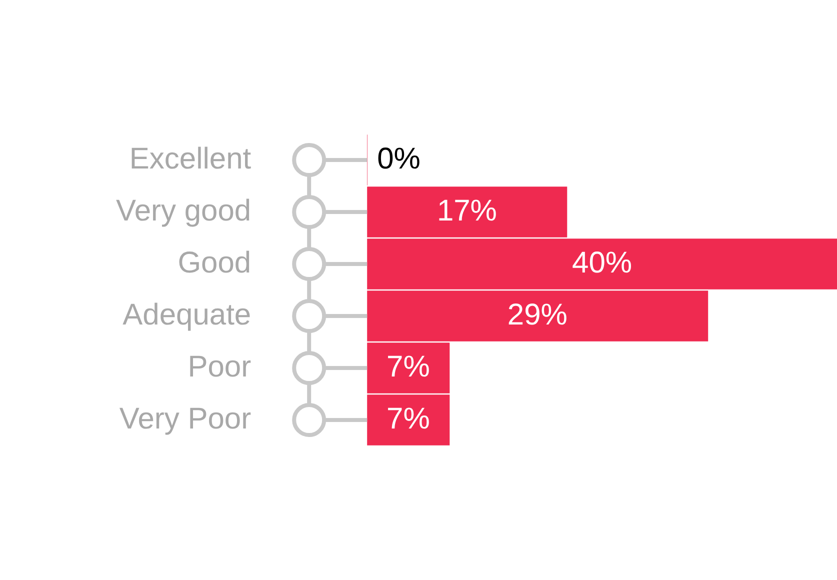  What do you see at coordinates (466, 211) in the screenshot?
I see `data-label: 17%` at bounding box center [466, 211].